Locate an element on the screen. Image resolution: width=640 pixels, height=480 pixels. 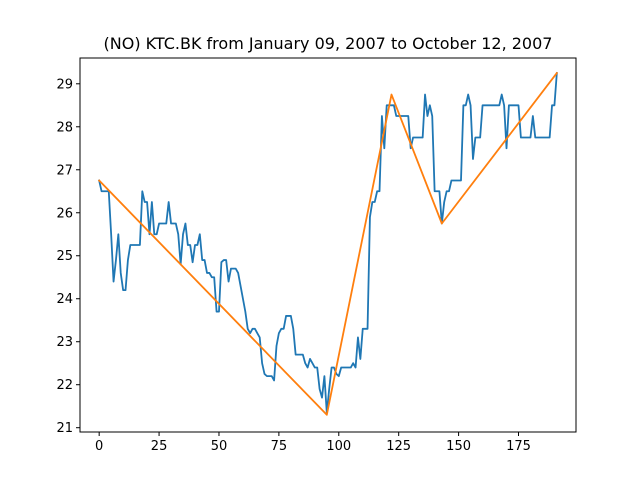
y-tick-label: 27 is located at coordinates (64, 170).